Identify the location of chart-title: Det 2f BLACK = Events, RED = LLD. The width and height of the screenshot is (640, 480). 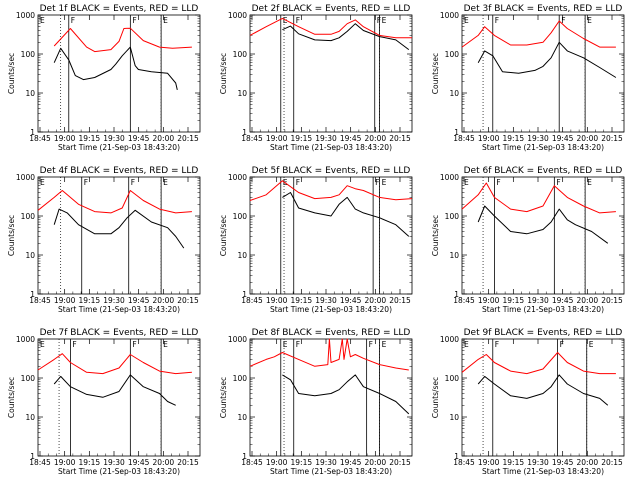
(331, 9).